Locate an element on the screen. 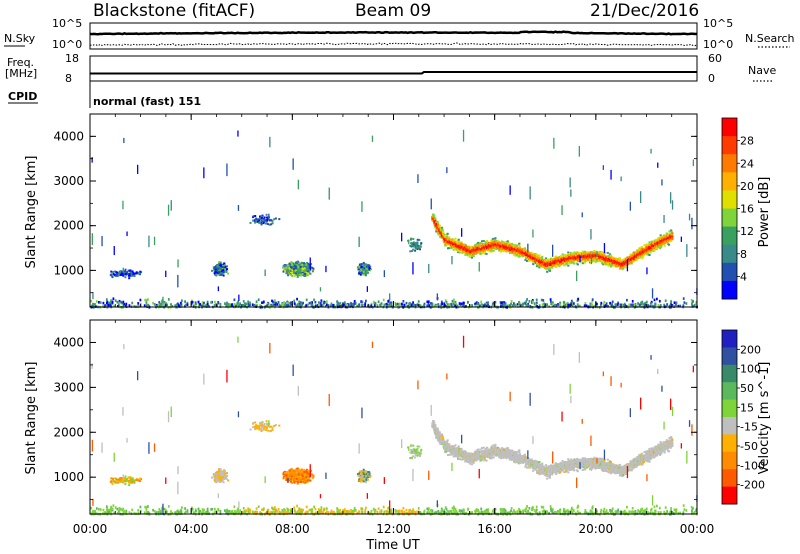 The image size is (800, 554). freq-label-line2: [MHz] is located at coordinates (21, 73).